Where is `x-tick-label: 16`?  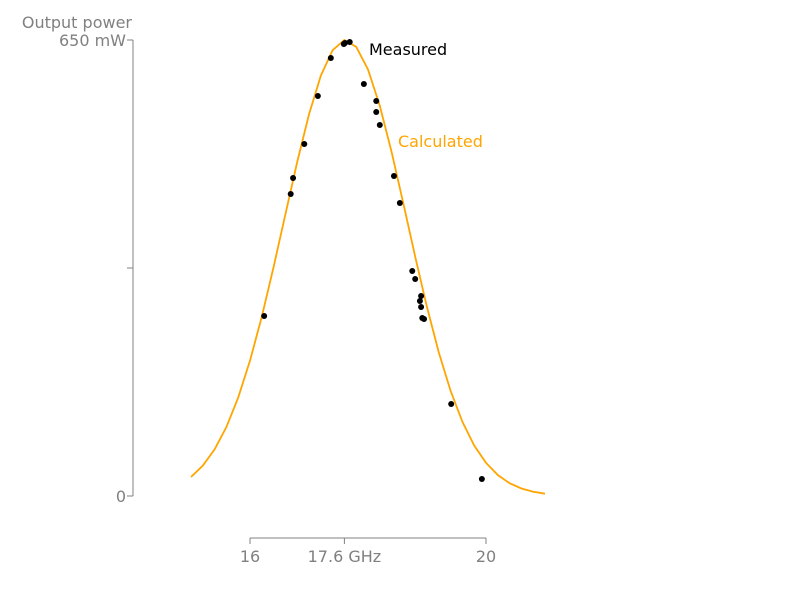
x-tick-label: 16 is located at coordinates (250, 556).